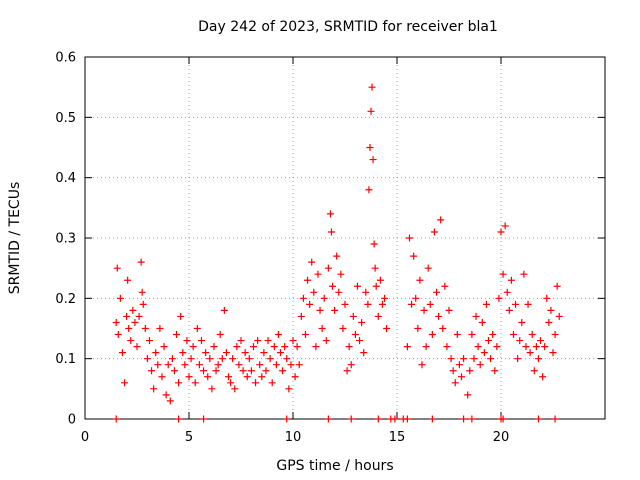  What do you see at coordinates (65, 299) in the screenshot?
I see `y-tick-label: 0.2` at bounding box center [65, 299].